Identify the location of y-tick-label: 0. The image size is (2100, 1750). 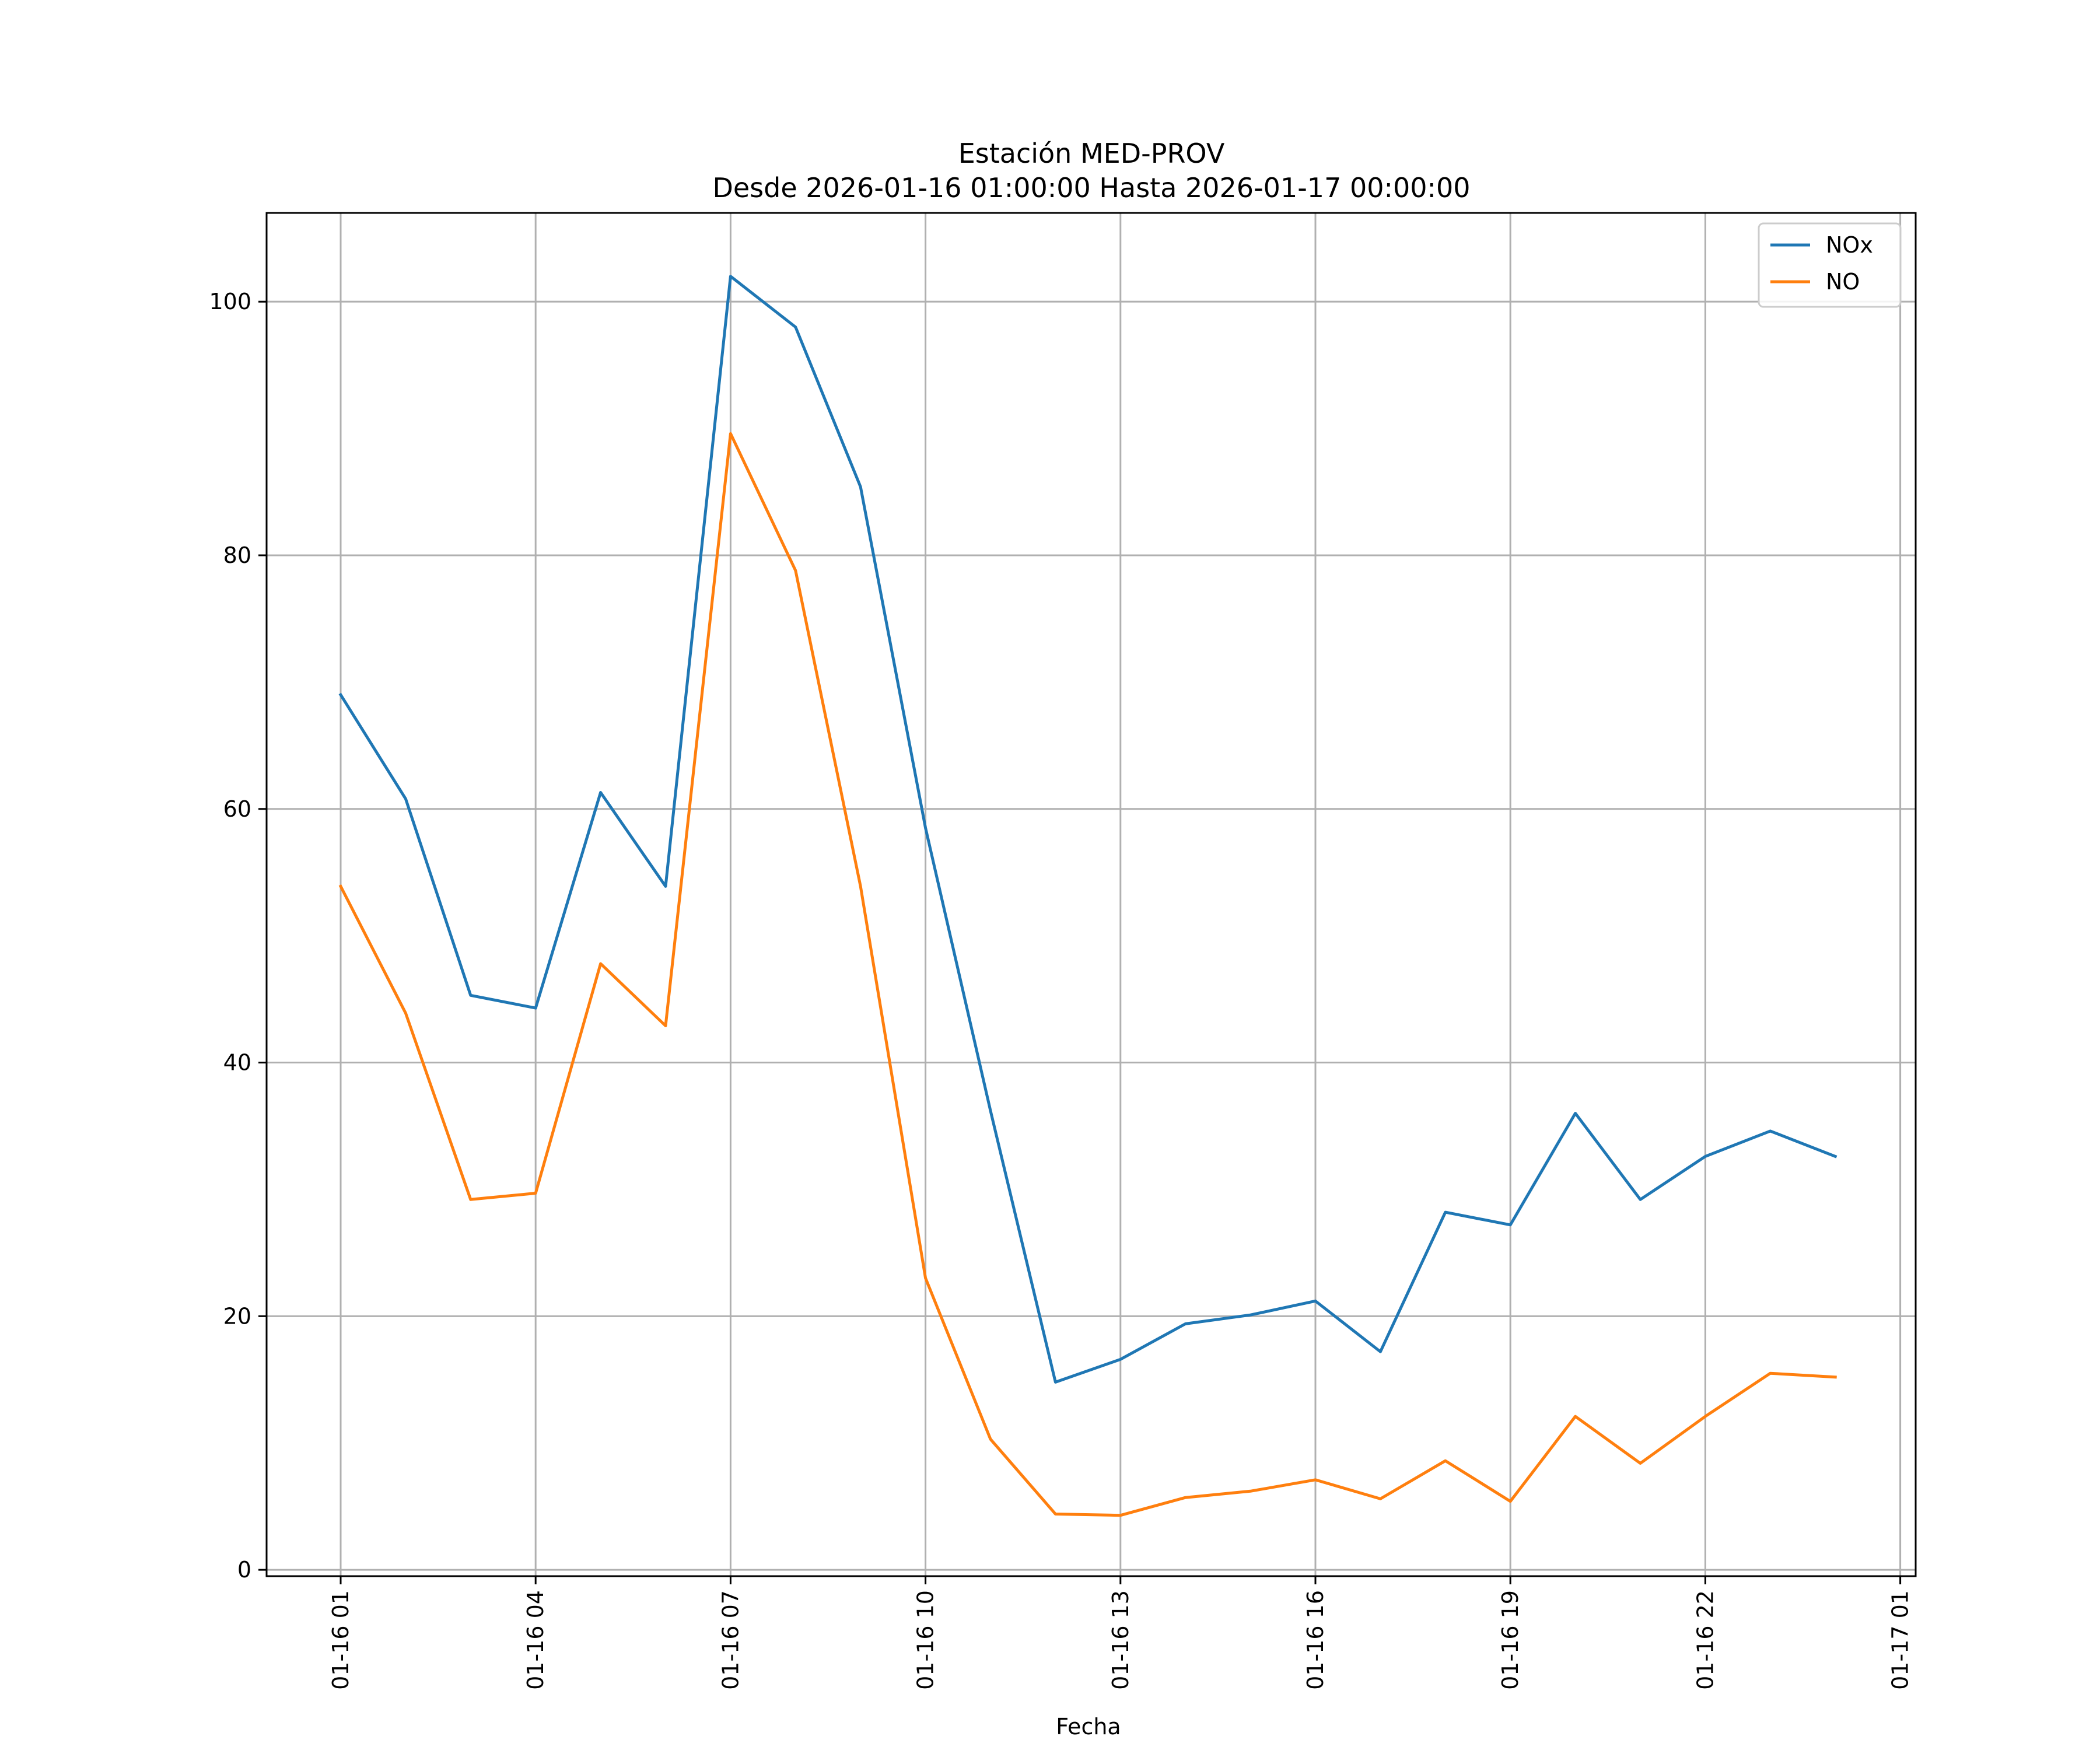
(244, 1570).